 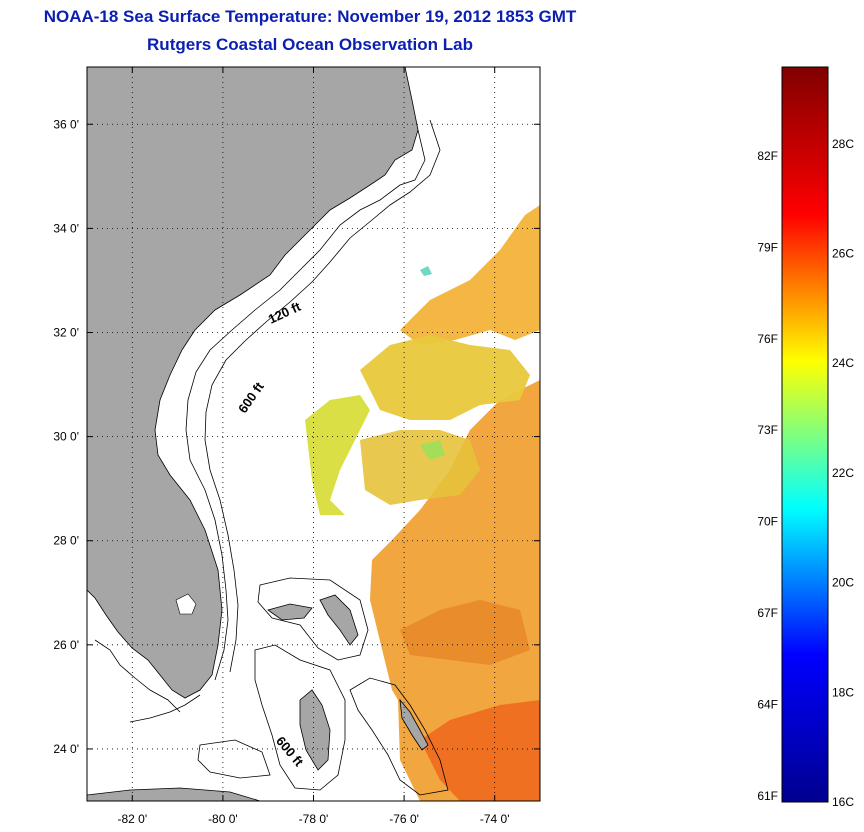 What do you see at coordinates (767, 613) in the screenshot?
I see `colorbar-f-label: 67F` at bounding box center [767, 613].